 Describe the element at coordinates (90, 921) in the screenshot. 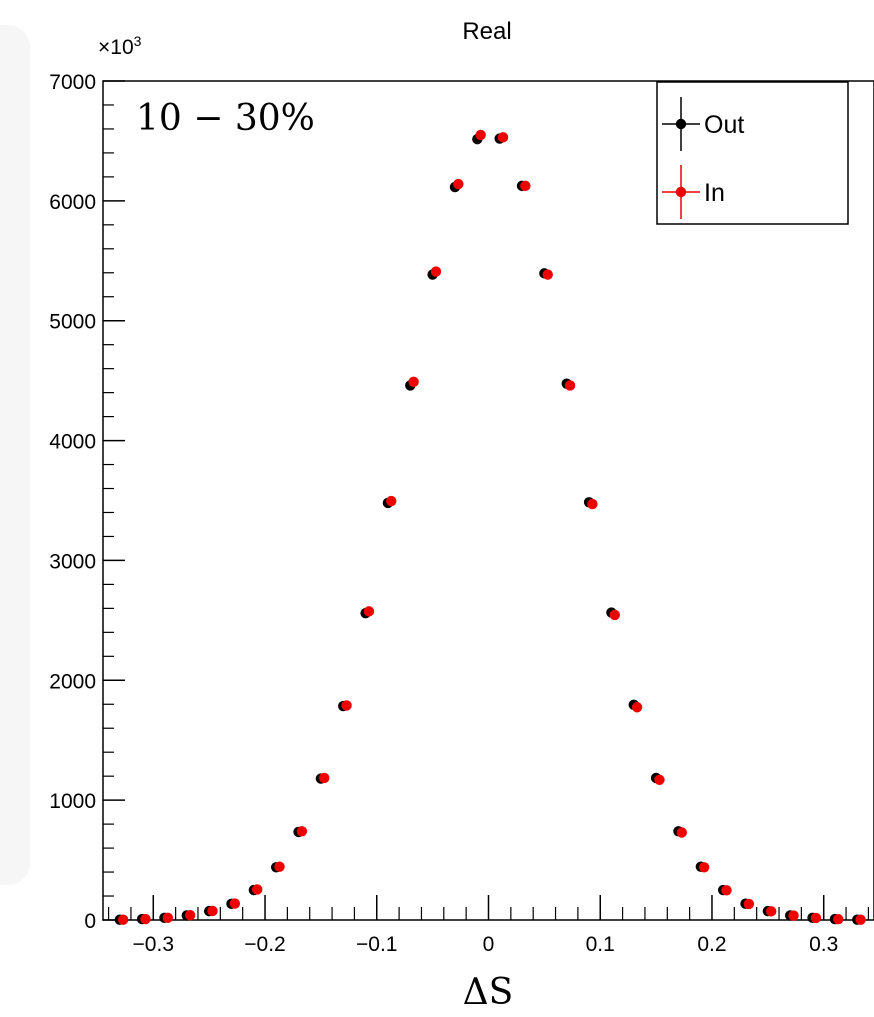

I see `y-tick-label: 0` at that location.